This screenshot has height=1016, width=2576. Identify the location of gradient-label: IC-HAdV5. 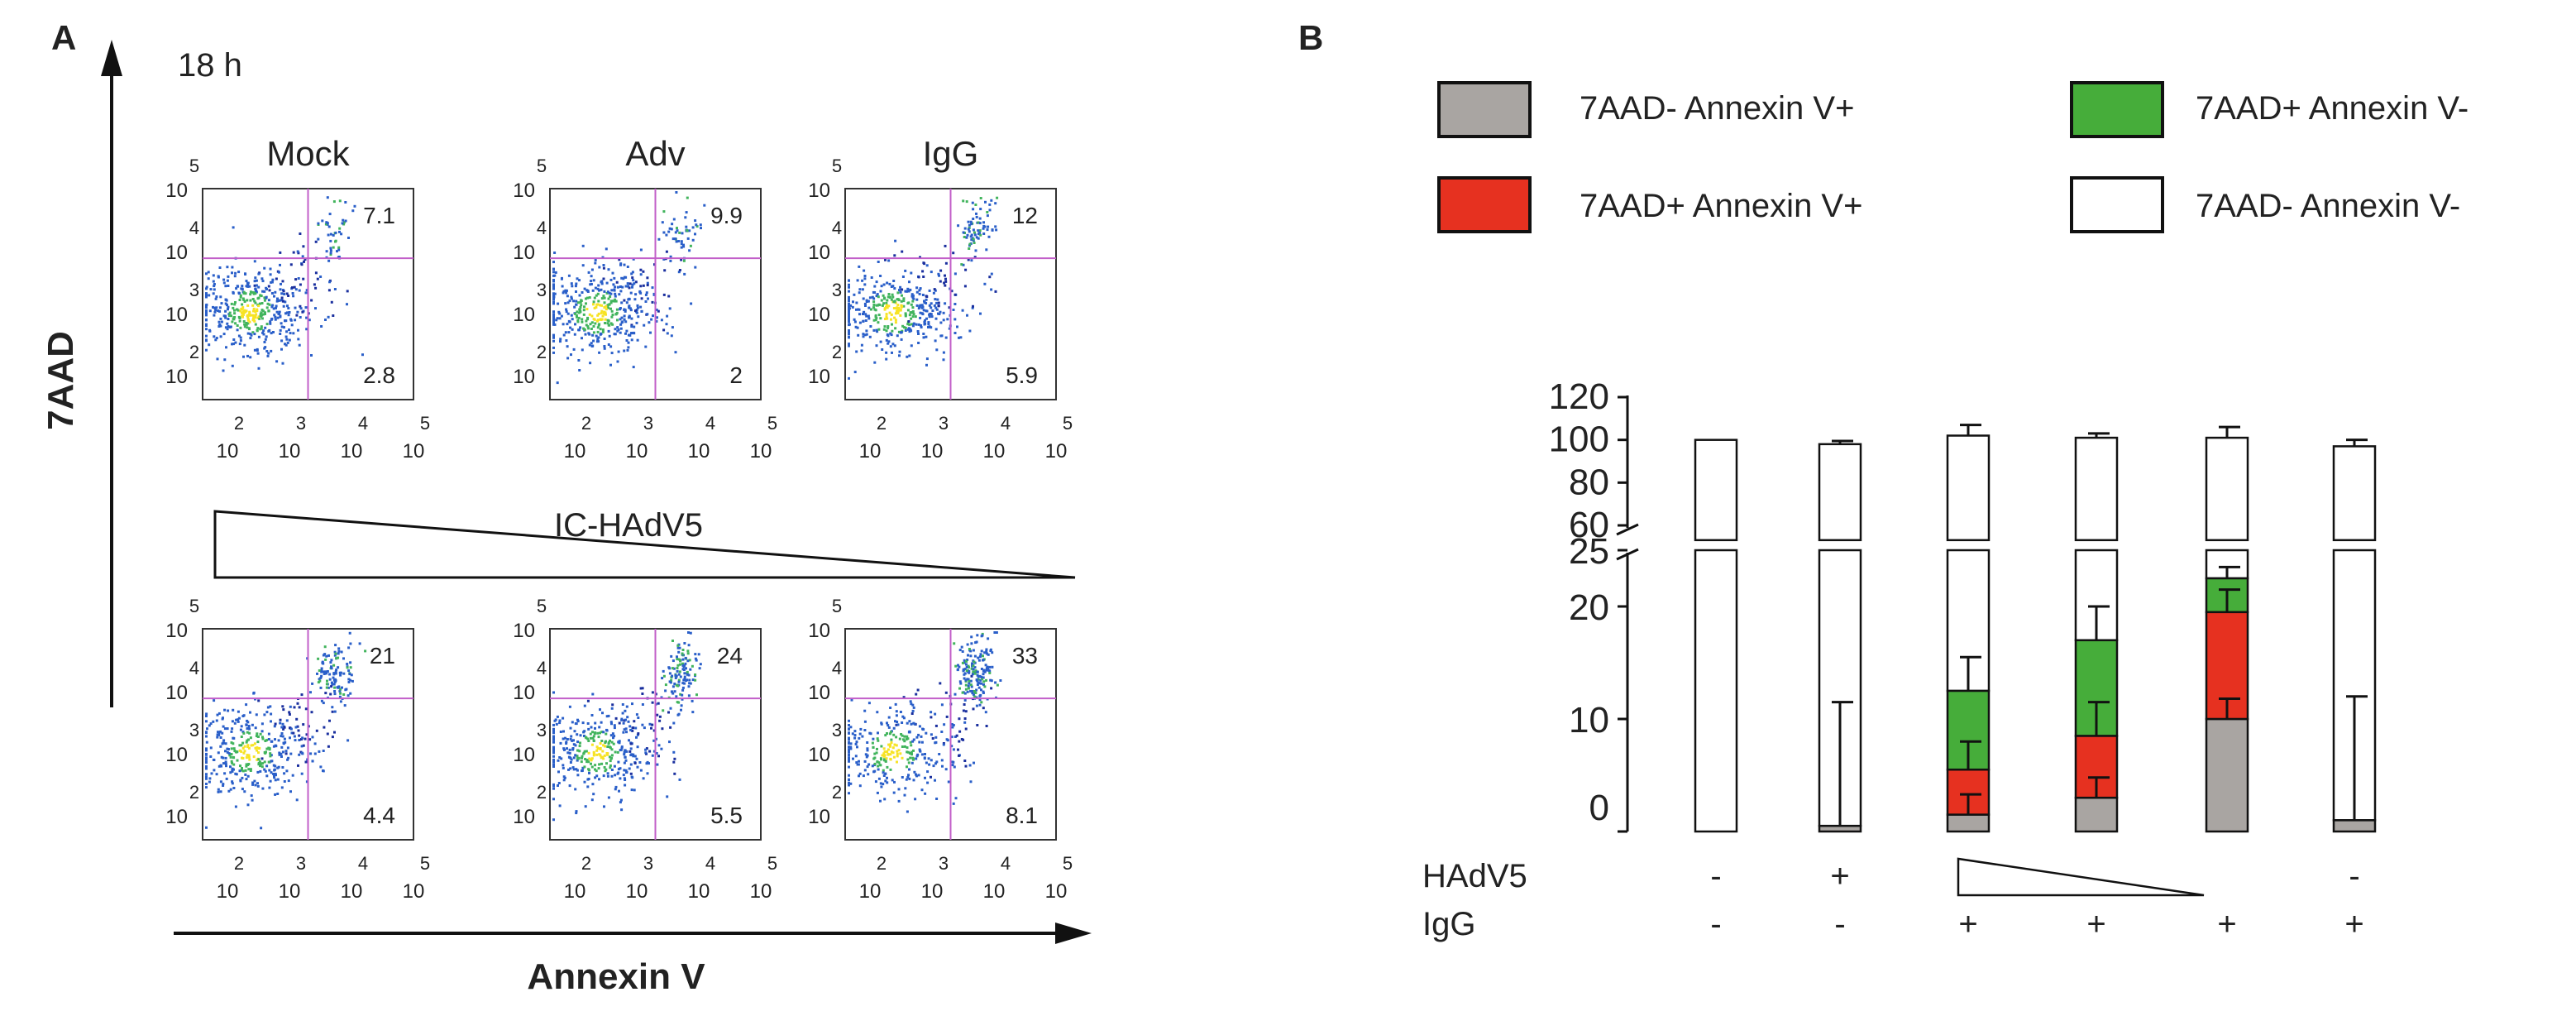
(628, 525).